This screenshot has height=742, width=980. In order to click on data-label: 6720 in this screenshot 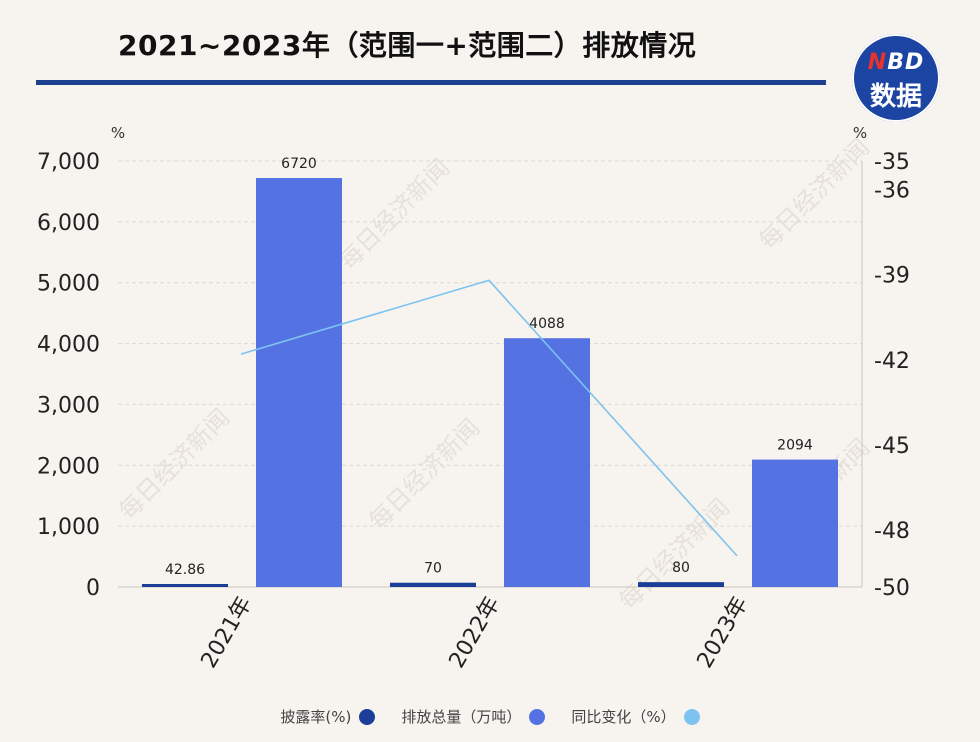, I will do `click(299, 164)`.